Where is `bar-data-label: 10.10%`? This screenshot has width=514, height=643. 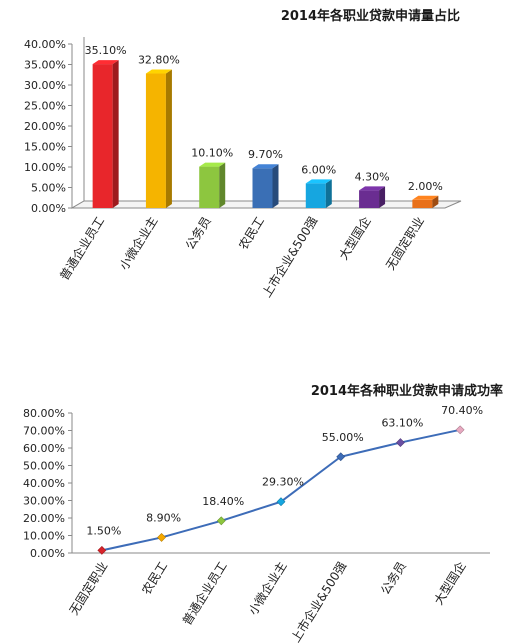 bar-data-label: 10.10% is located at coordinates (212, 153).